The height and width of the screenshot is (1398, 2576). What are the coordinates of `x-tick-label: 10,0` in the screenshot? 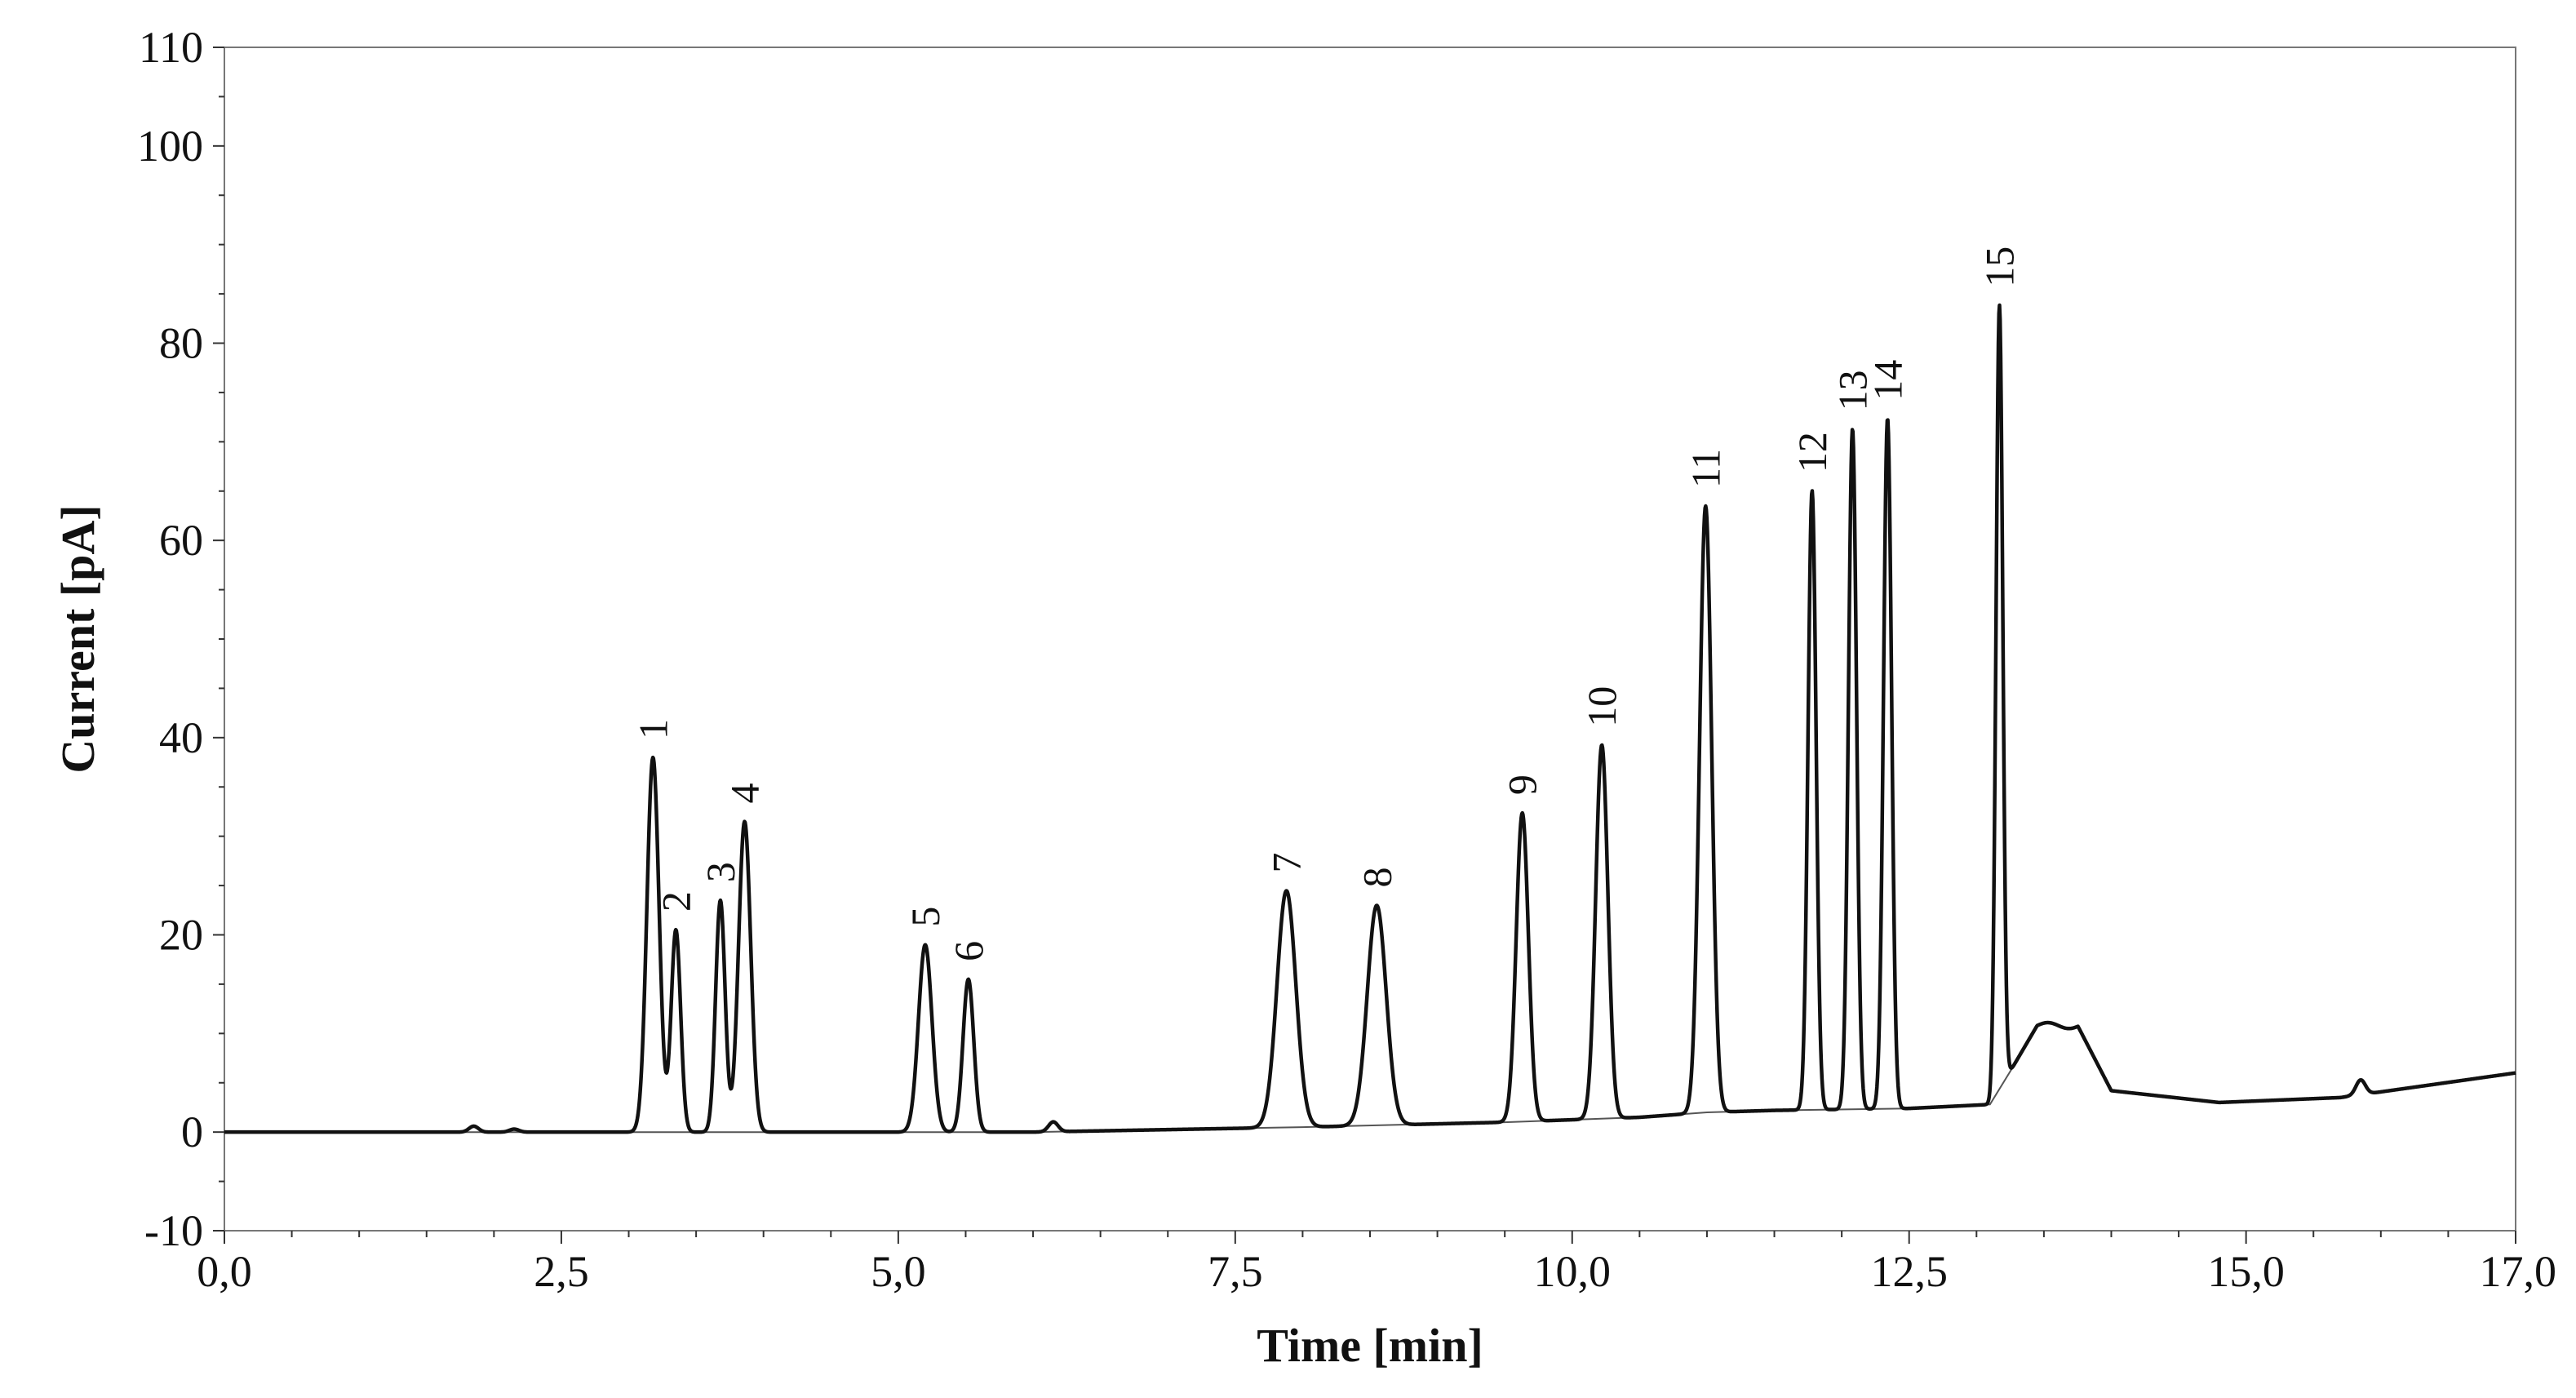 It's located at (1573, 1271).